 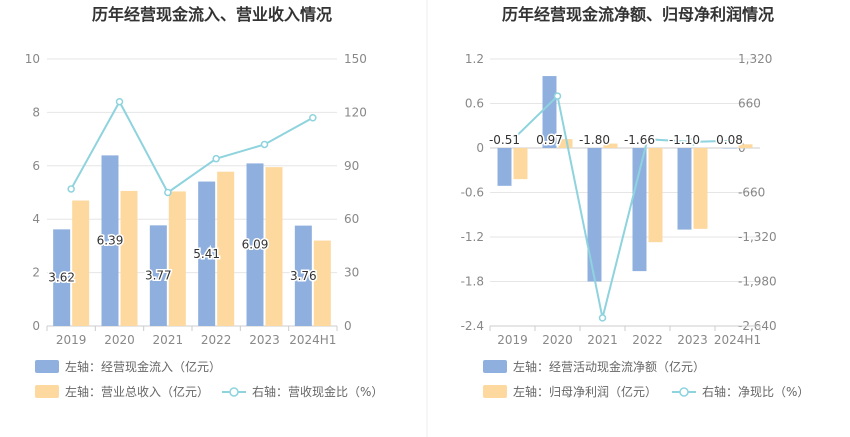 I want to click on legend-label: 右轴：净现比（%）, so click(x=755, y=391).